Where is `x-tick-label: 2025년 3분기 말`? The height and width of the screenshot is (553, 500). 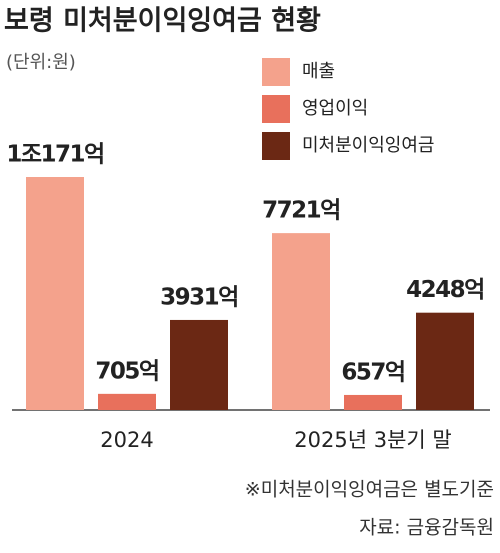 x-tick-label: 2025년 3분기 말 is located at coordinates (372, 440).